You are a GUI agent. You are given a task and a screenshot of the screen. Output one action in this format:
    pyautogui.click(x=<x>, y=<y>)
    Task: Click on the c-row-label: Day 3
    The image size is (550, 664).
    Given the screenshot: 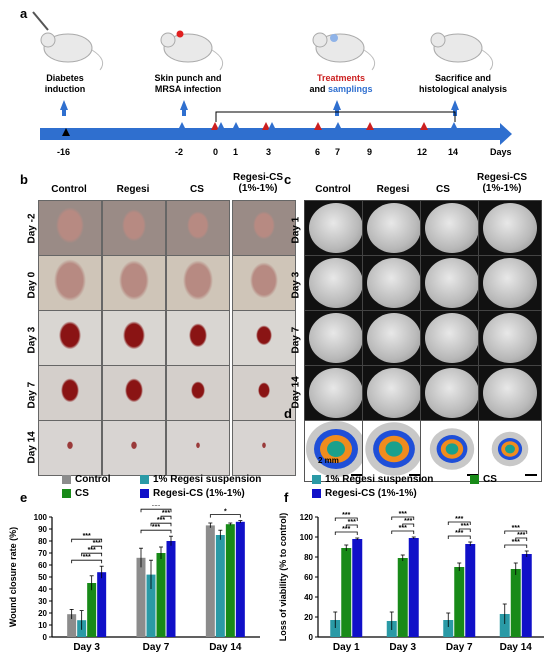 What is the action you would take?
    pyautogui.click(x=296, y=285)
    